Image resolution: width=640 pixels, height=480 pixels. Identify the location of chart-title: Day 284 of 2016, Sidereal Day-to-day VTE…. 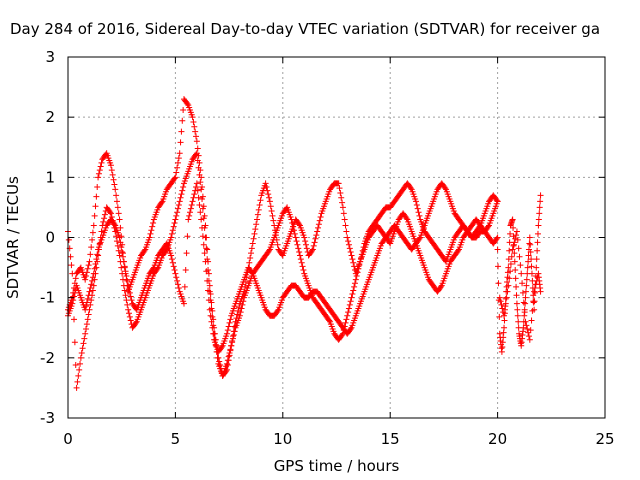
(305, 29).